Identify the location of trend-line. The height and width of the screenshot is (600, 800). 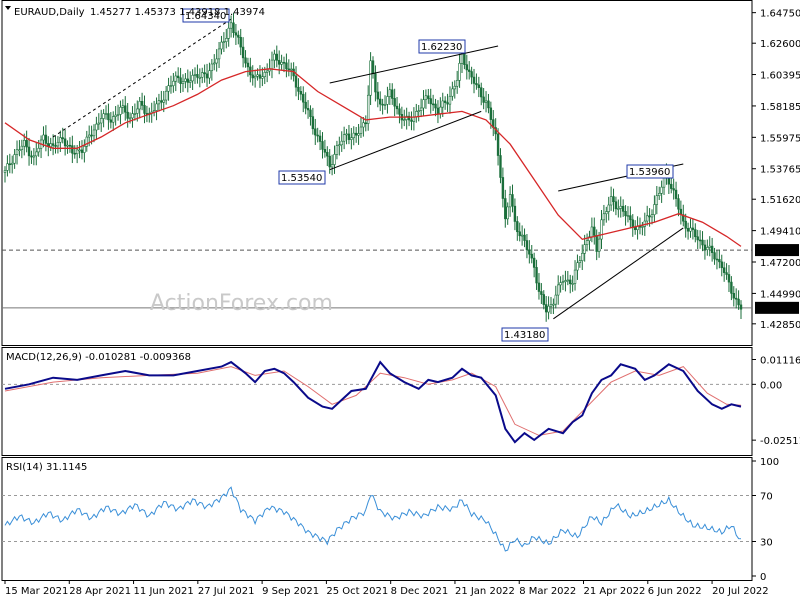
(618, 273).